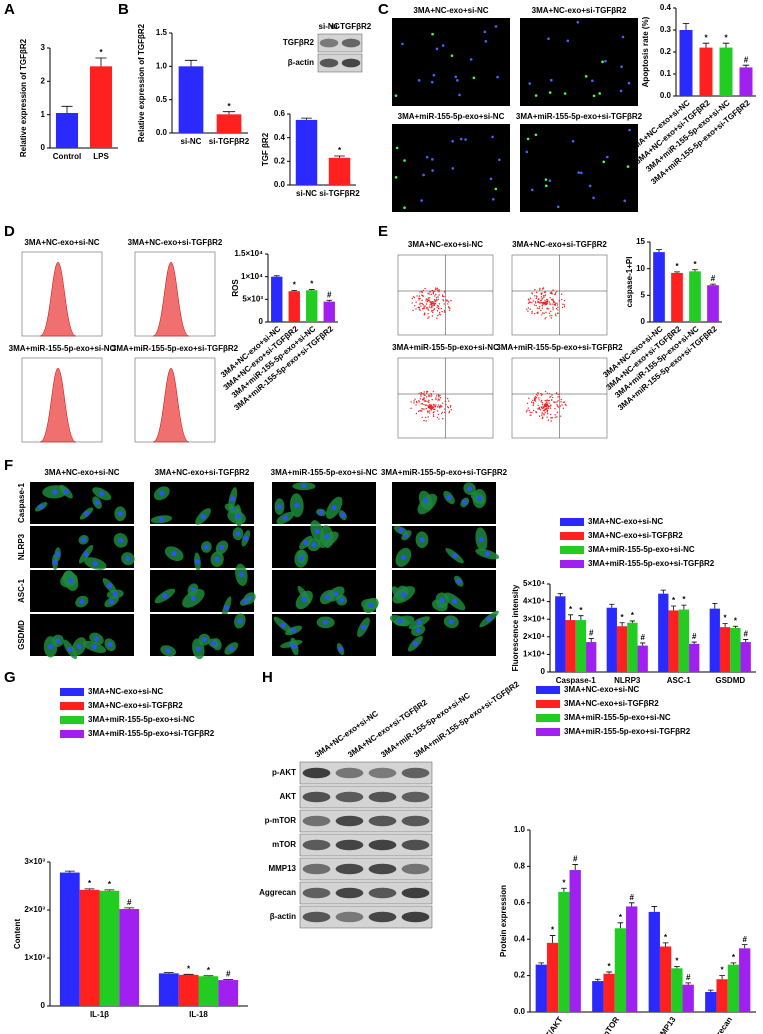 This screenshot has width=763, height=1034. What do you see at coordinates (383, 9) in the screenshot?
I see `panel-letter: C` at bounding box center [383, 9].